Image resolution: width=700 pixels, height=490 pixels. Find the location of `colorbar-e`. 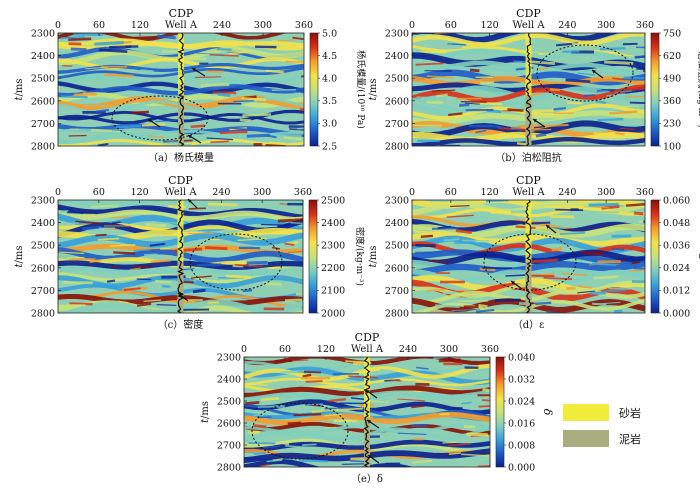

colorbar-e is located at coordinates (500, 412).